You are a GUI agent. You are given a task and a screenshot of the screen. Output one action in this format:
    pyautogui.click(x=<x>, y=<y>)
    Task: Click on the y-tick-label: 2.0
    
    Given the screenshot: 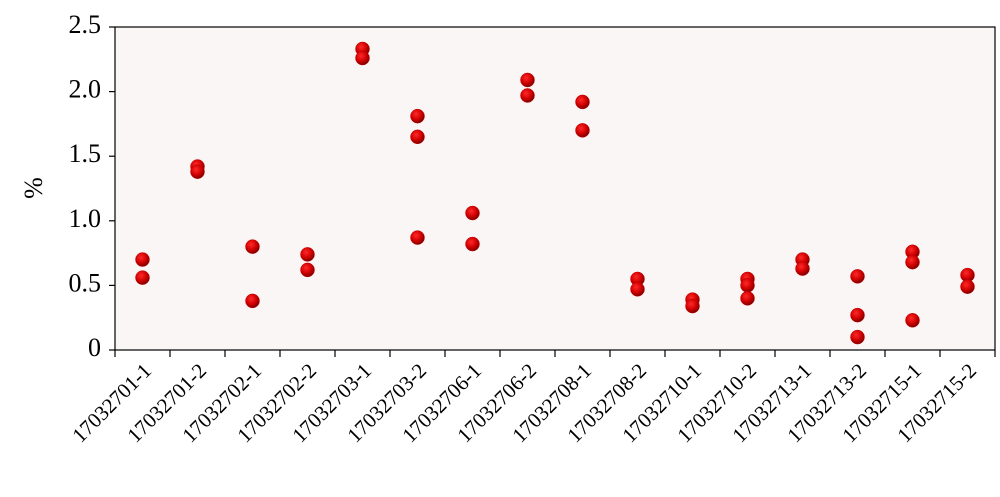 What is the action you would take?
    pyautogui.click(x=85, y=89)
    